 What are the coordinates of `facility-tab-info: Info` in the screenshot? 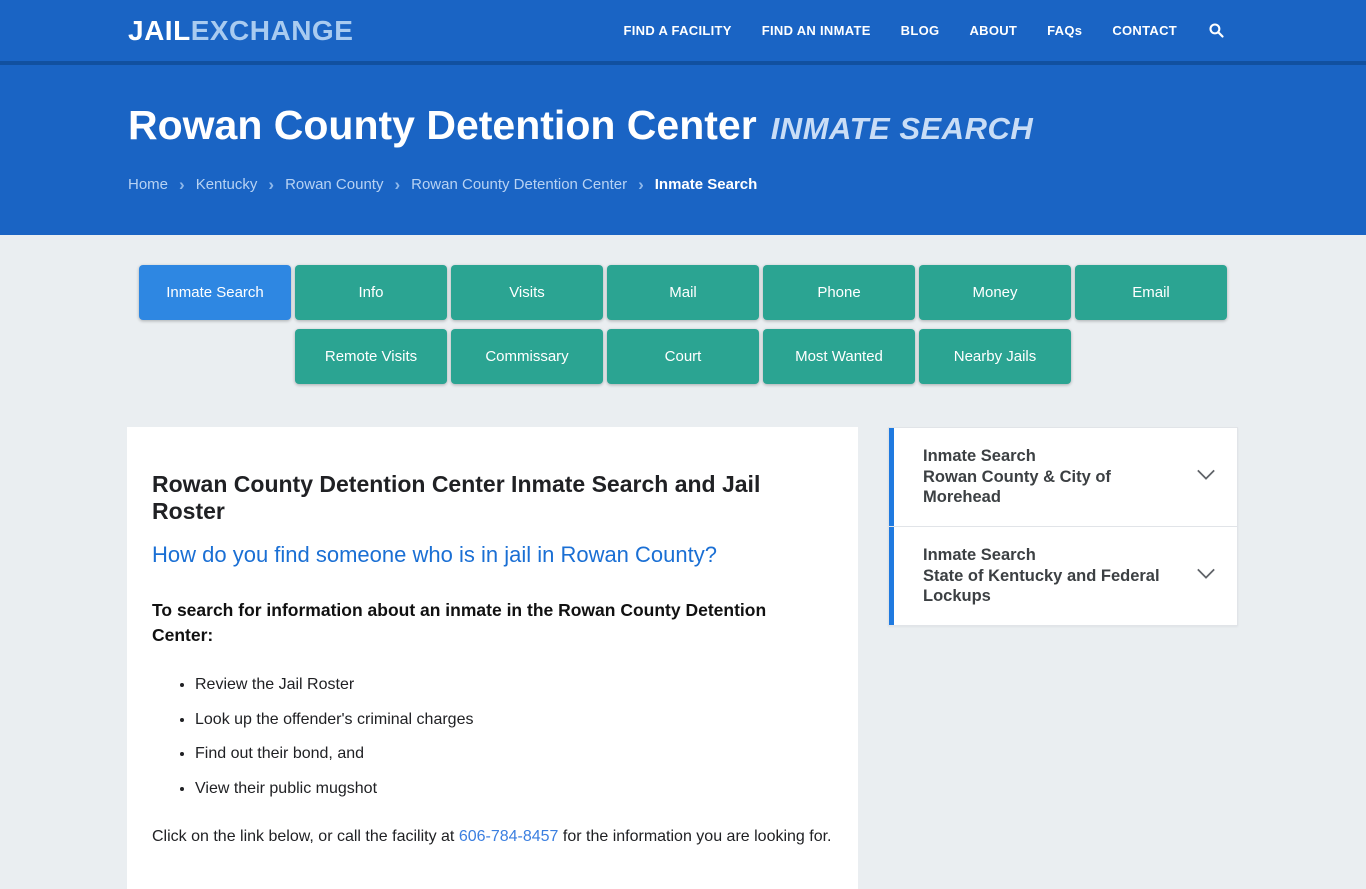 It's located at (371, 293).